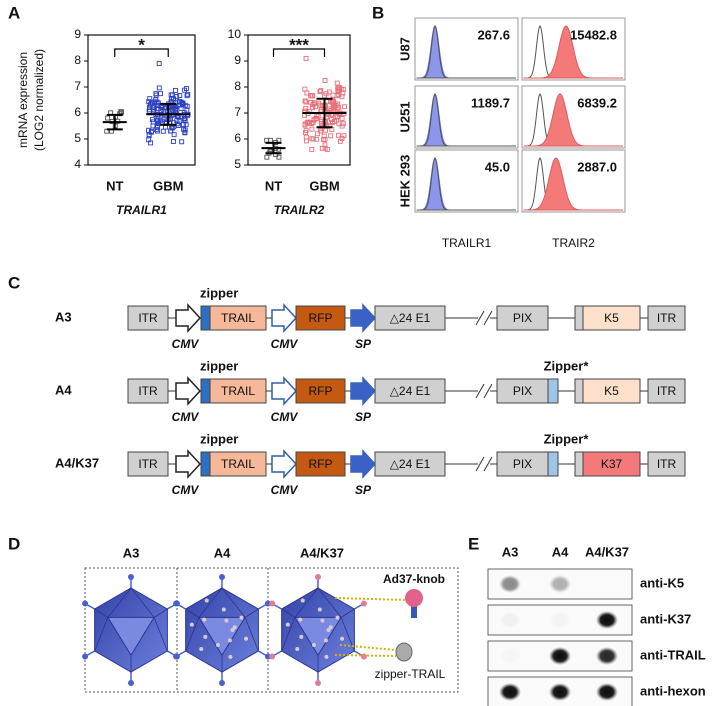  Describe the element at coordinates (484, 464) in the screenshot. I see `break-mark` at that location.